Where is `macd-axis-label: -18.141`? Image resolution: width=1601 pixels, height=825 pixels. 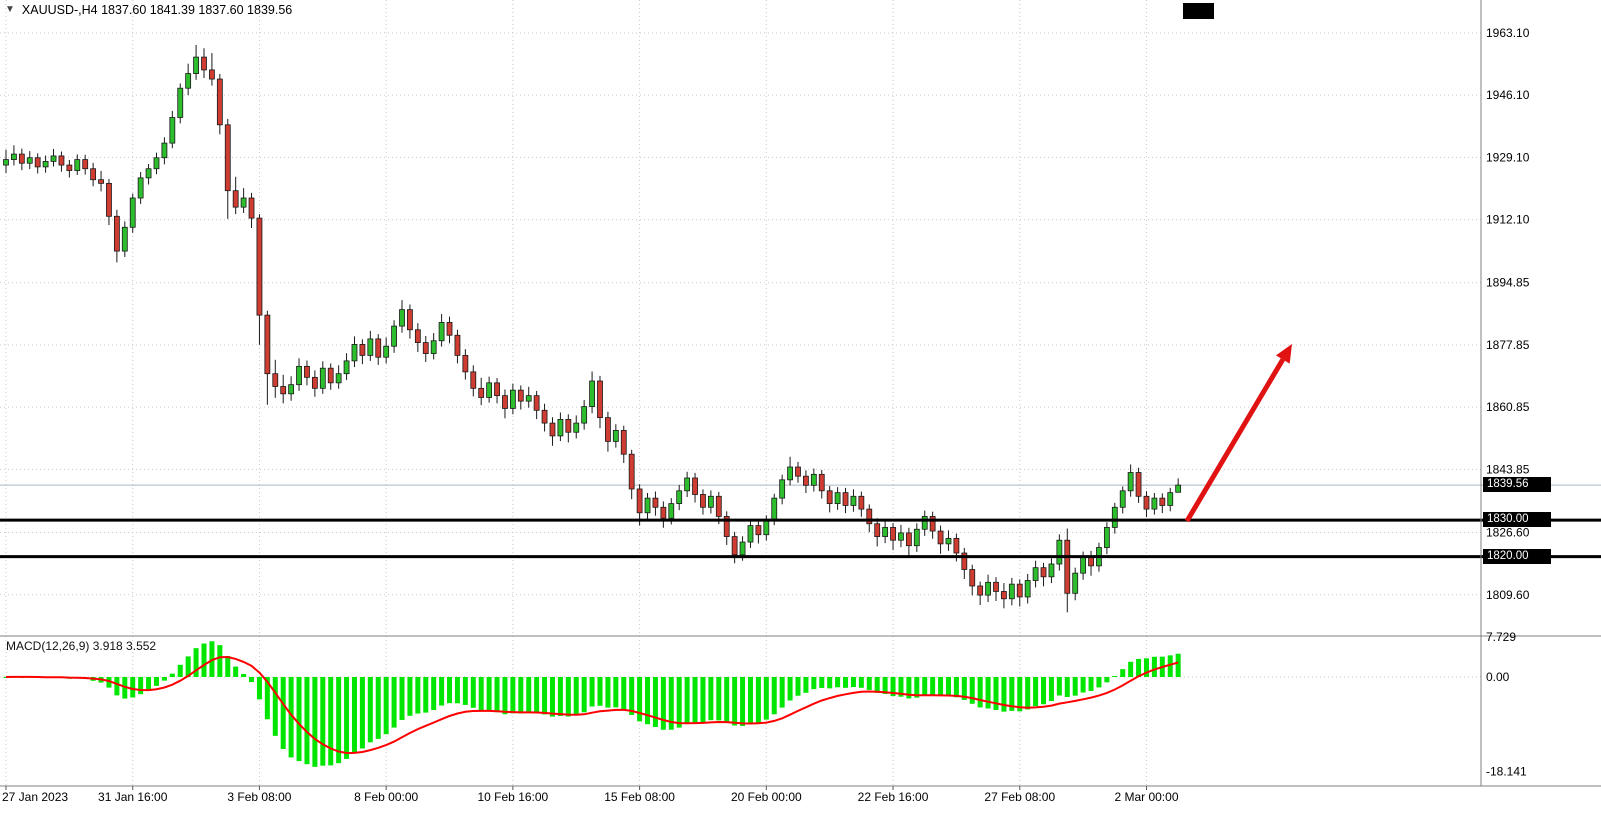 macd-axis-label: -18.141 is located at coordinates (1506, 771).